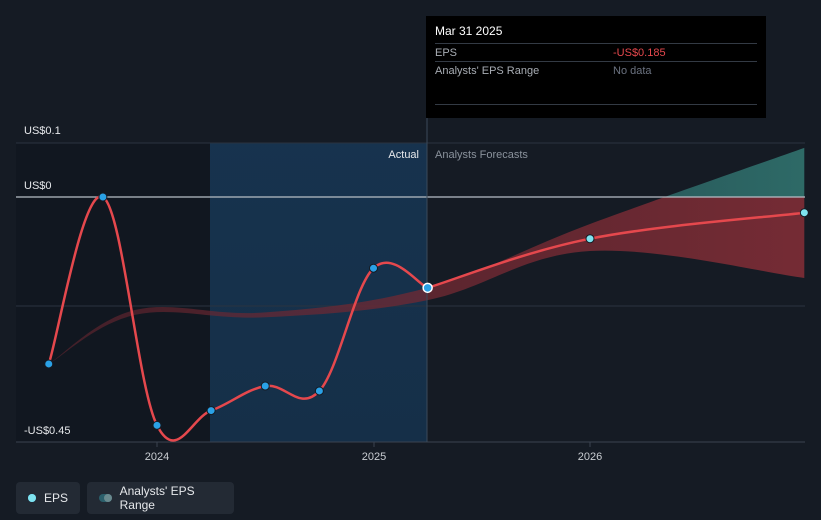  Describe the element at coordinates (481, 155) in the screenshot. I see `forecast-label: Analysts Forecasts` at that location.